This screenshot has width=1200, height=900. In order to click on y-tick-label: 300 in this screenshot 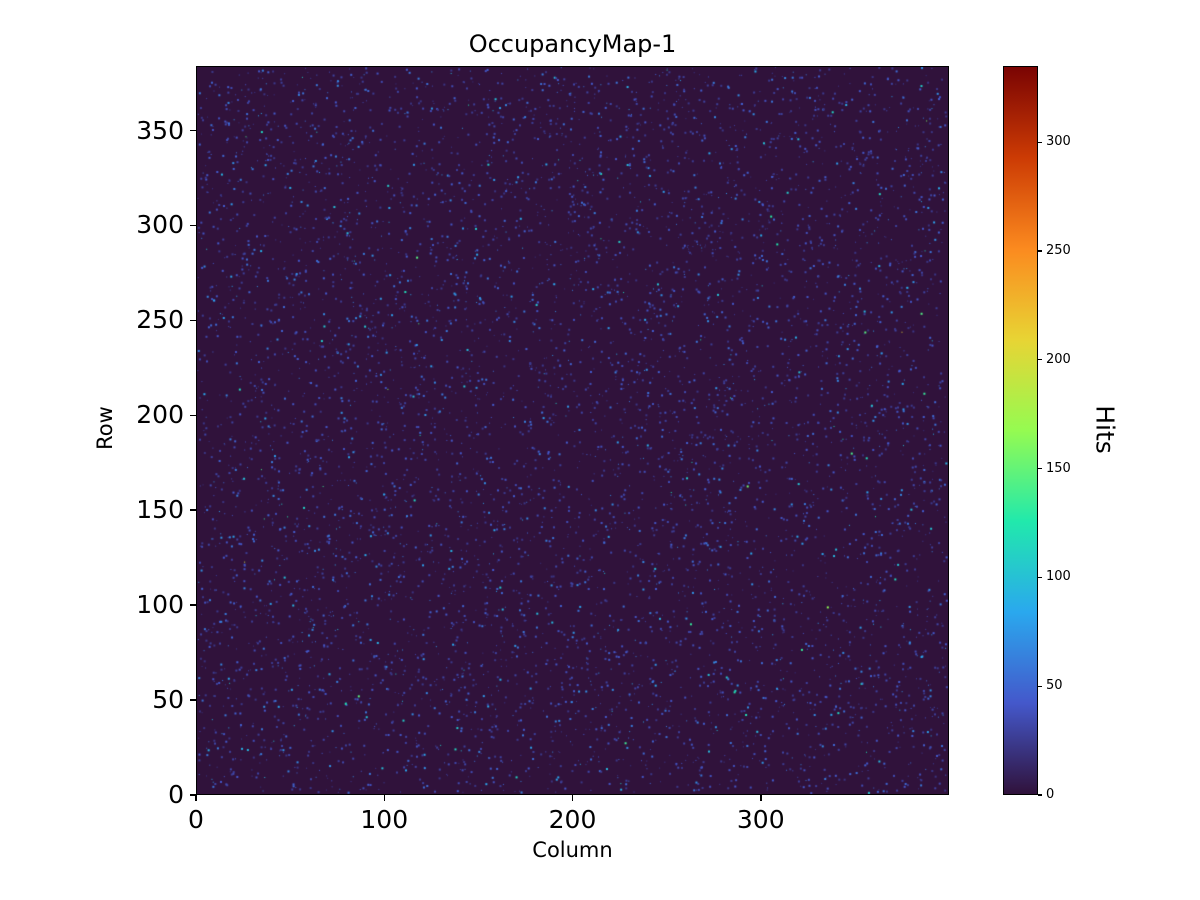, I will do `click(160, 225)`.